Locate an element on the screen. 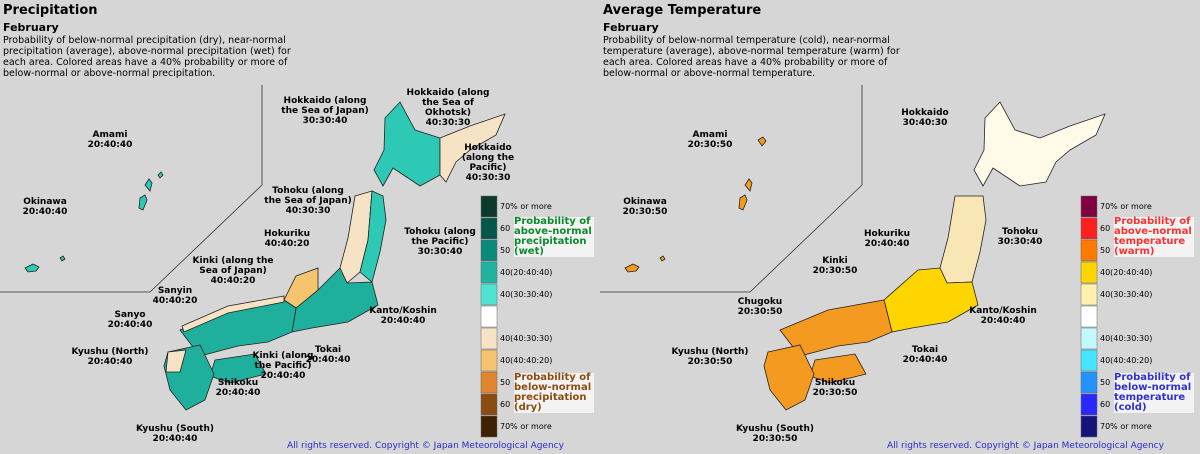  region-name: Hokkaido is located at coordinates (925, 113).